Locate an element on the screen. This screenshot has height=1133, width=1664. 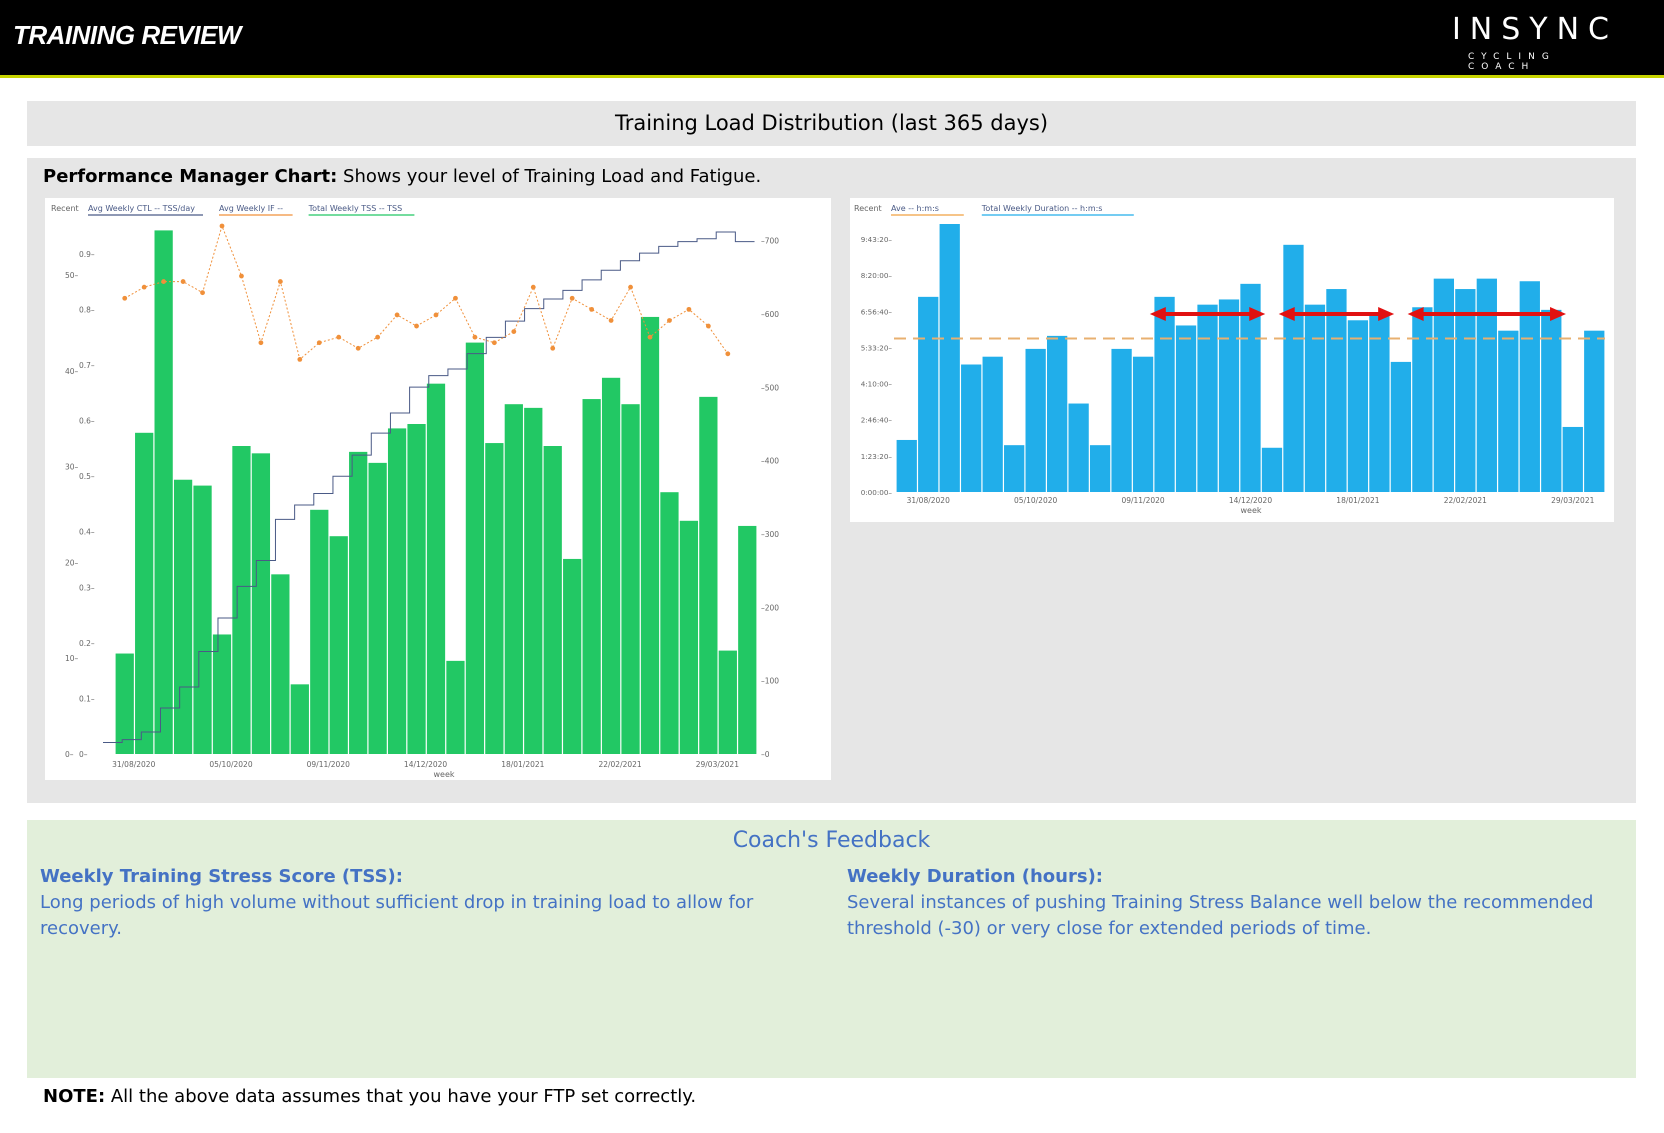
y-tick-label: 9:43:20– is located at coordinates (877, 239).